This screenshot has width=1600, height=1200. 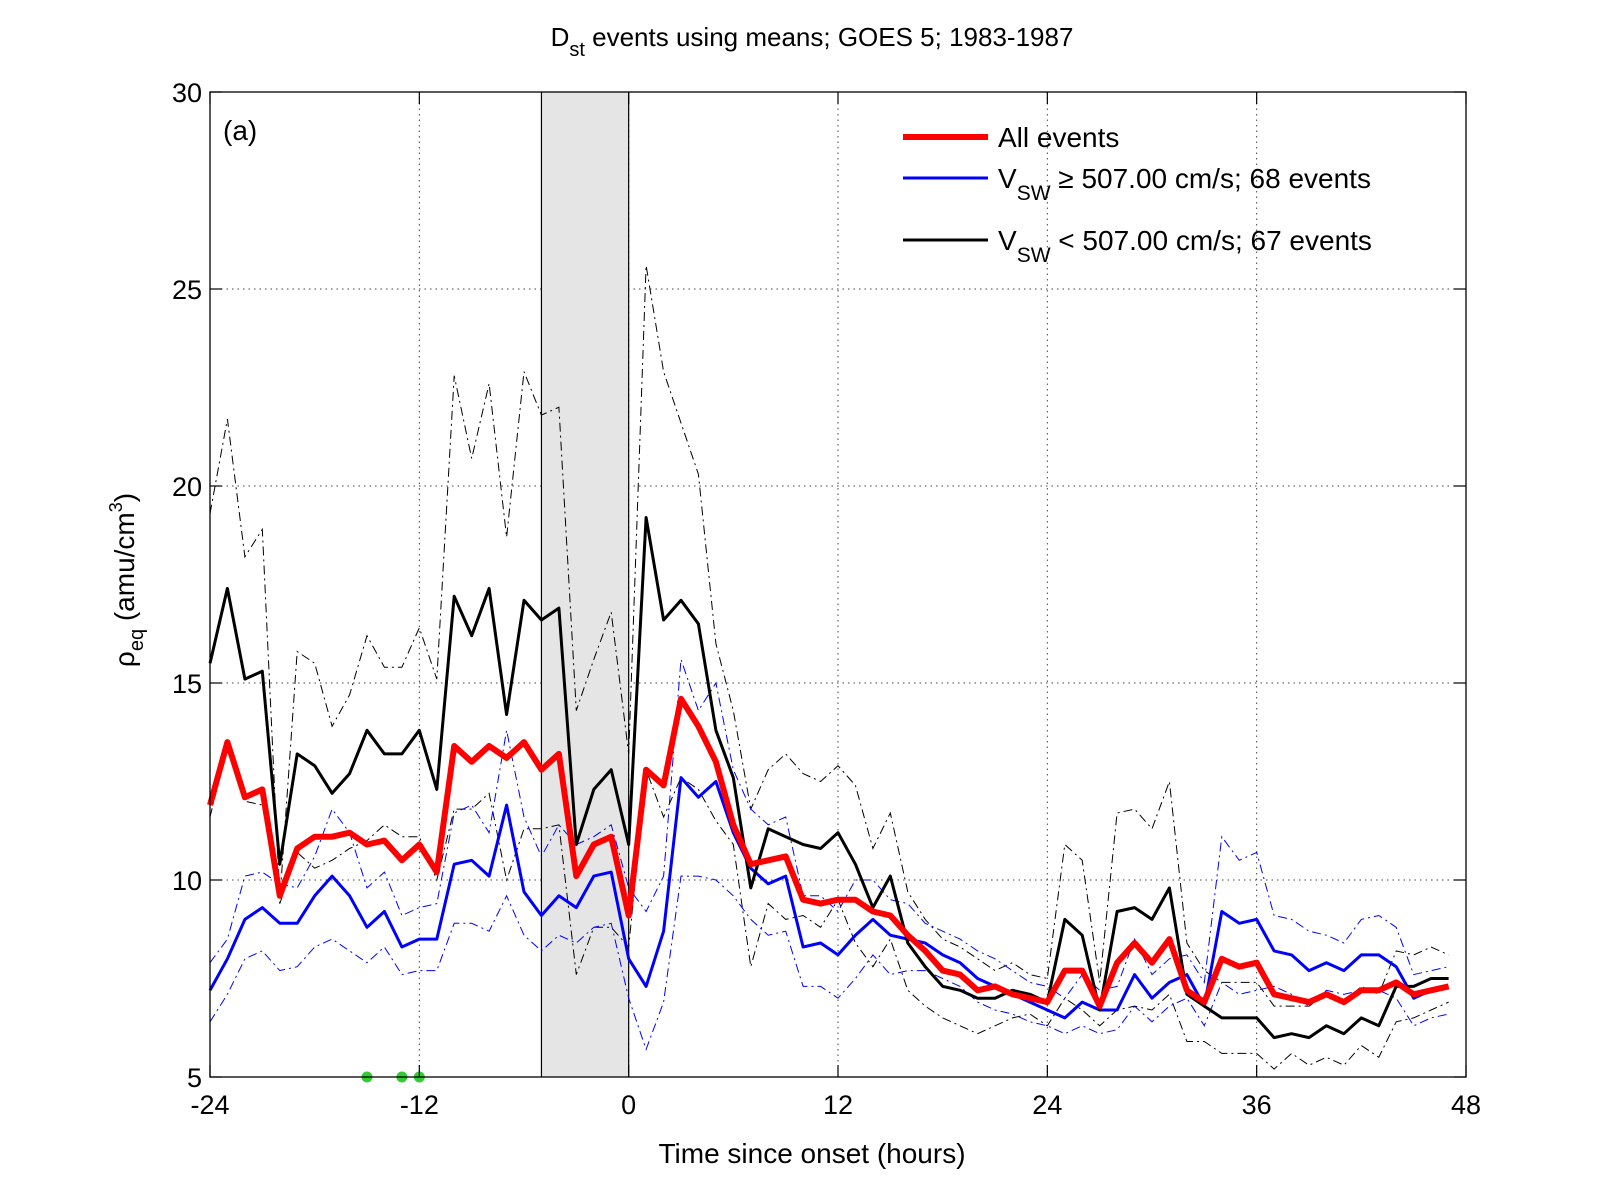 I want to click on y-tick-label: 20, so click(x=187, y=487).